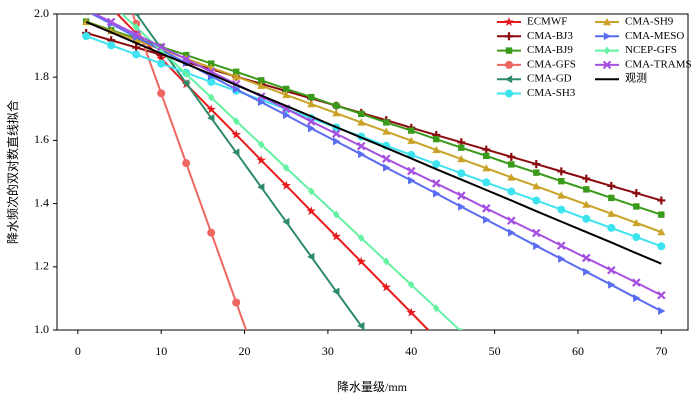 The width and height of the screenshot is (700, 410). Describe the element at coordinates (372, 387) in the screenshot. I see `x-axis-label: 降水量级/mm` at that location.